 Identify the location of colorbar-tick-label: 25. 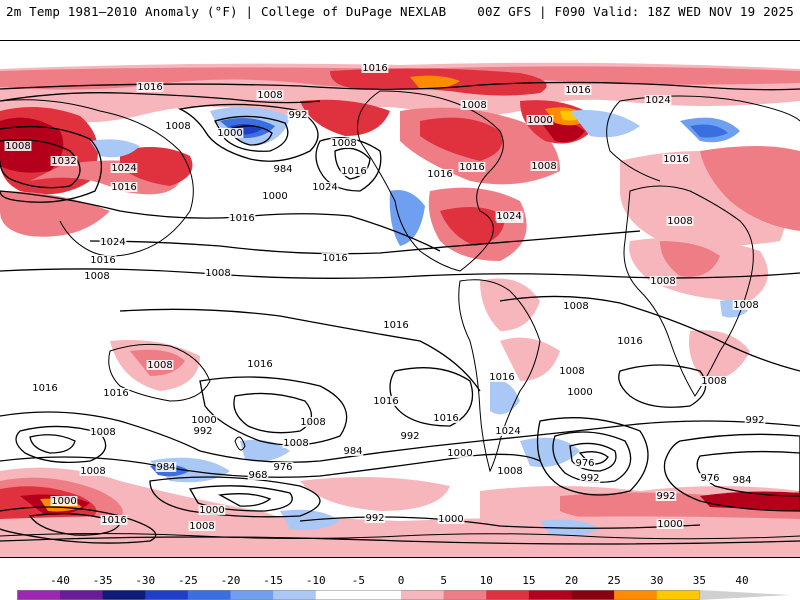
(614, 580).